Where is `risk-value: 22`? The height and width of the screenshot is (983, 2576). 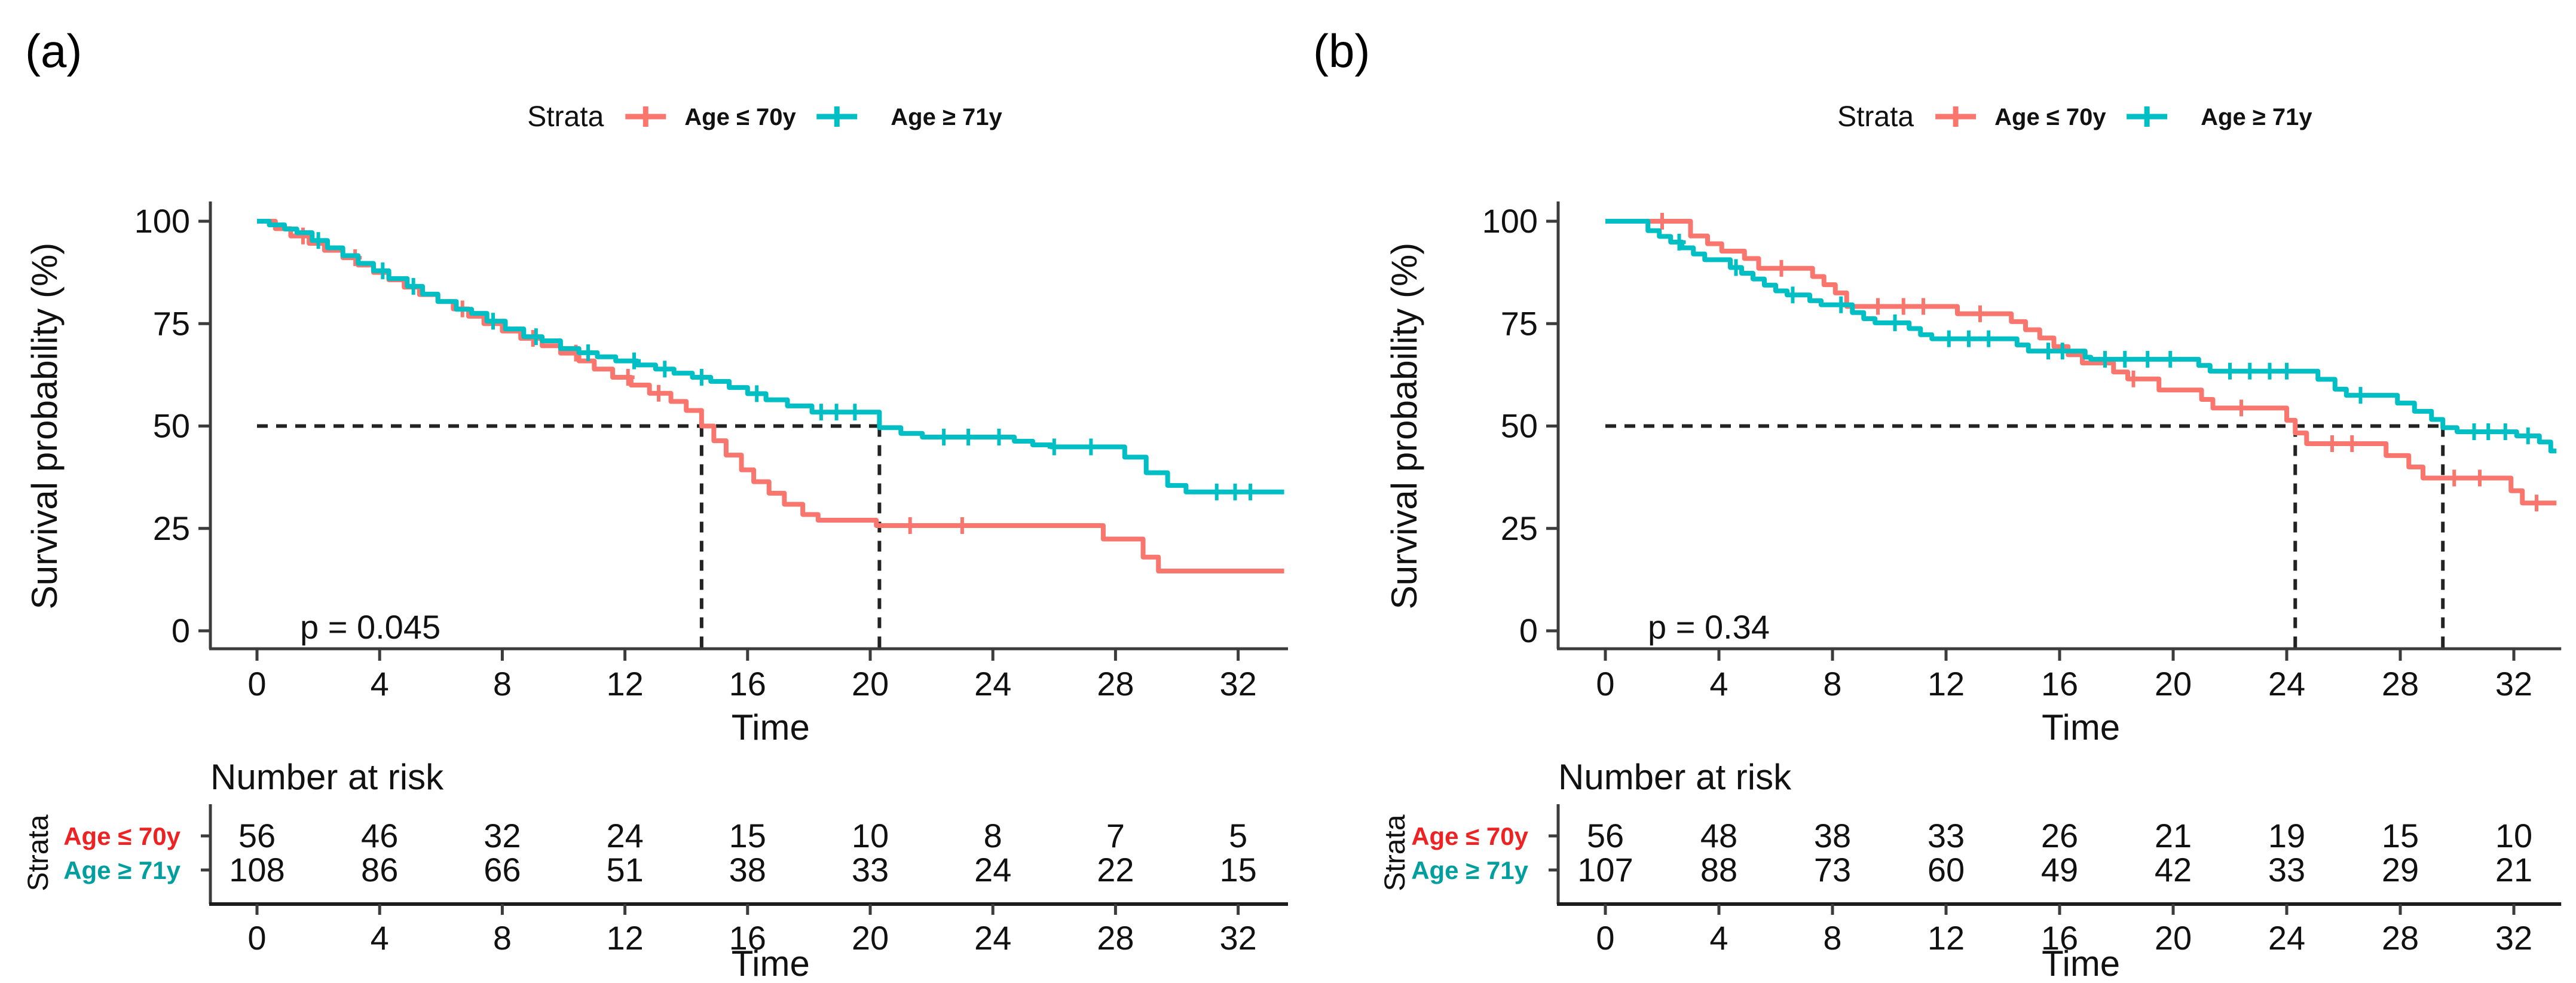
risk-value: 22 is located at coordinates (1115, 870).